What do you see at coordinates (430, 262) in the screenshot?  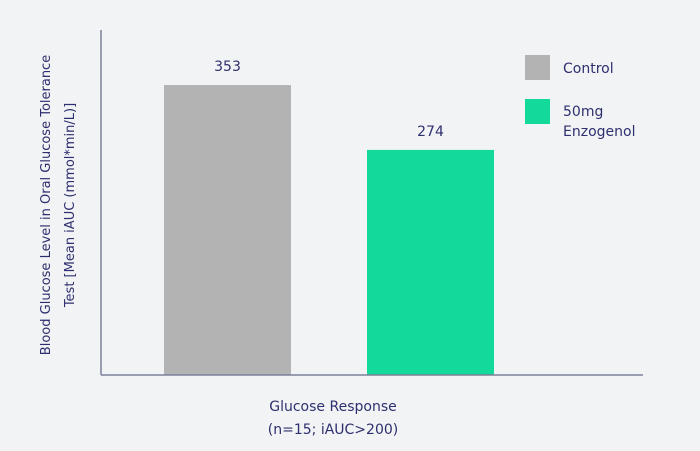 I see `bar-50mg-enzogenol` at bounding box center [430, 262].